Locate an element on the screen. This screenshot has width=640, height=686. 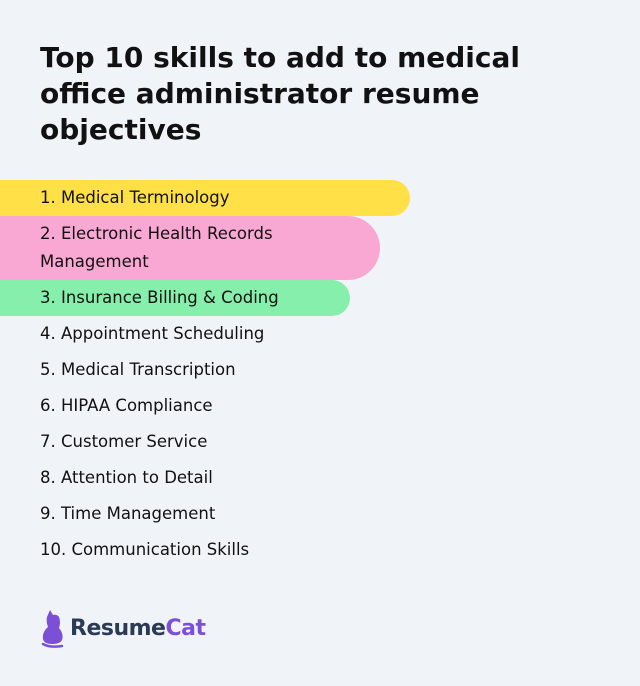
item-label: 7. Customer Service is located at coordinates (124, 441).